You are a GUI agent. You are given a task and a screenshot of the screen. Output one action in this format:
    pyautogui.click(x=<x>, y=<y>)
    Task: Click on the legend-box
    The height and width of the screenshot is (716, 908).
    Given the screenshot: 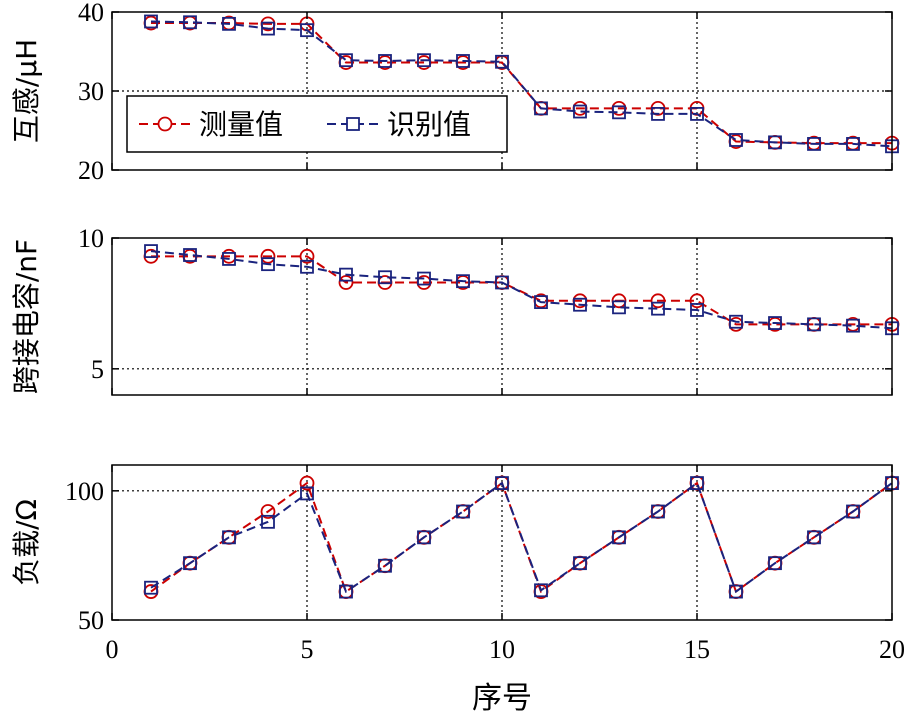 What is the action you would take?
    pyautogui.click(x=317, y=124)
    